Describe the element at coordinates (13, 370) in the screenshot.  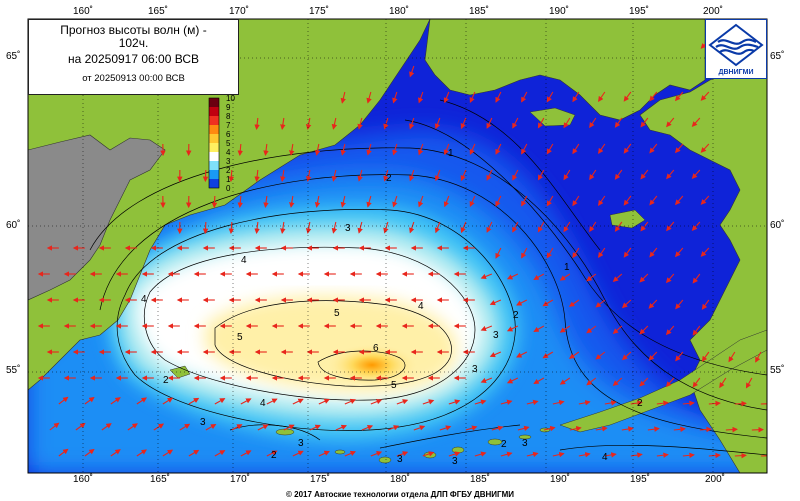
I see `lat-label-left: 55˚` at that location.